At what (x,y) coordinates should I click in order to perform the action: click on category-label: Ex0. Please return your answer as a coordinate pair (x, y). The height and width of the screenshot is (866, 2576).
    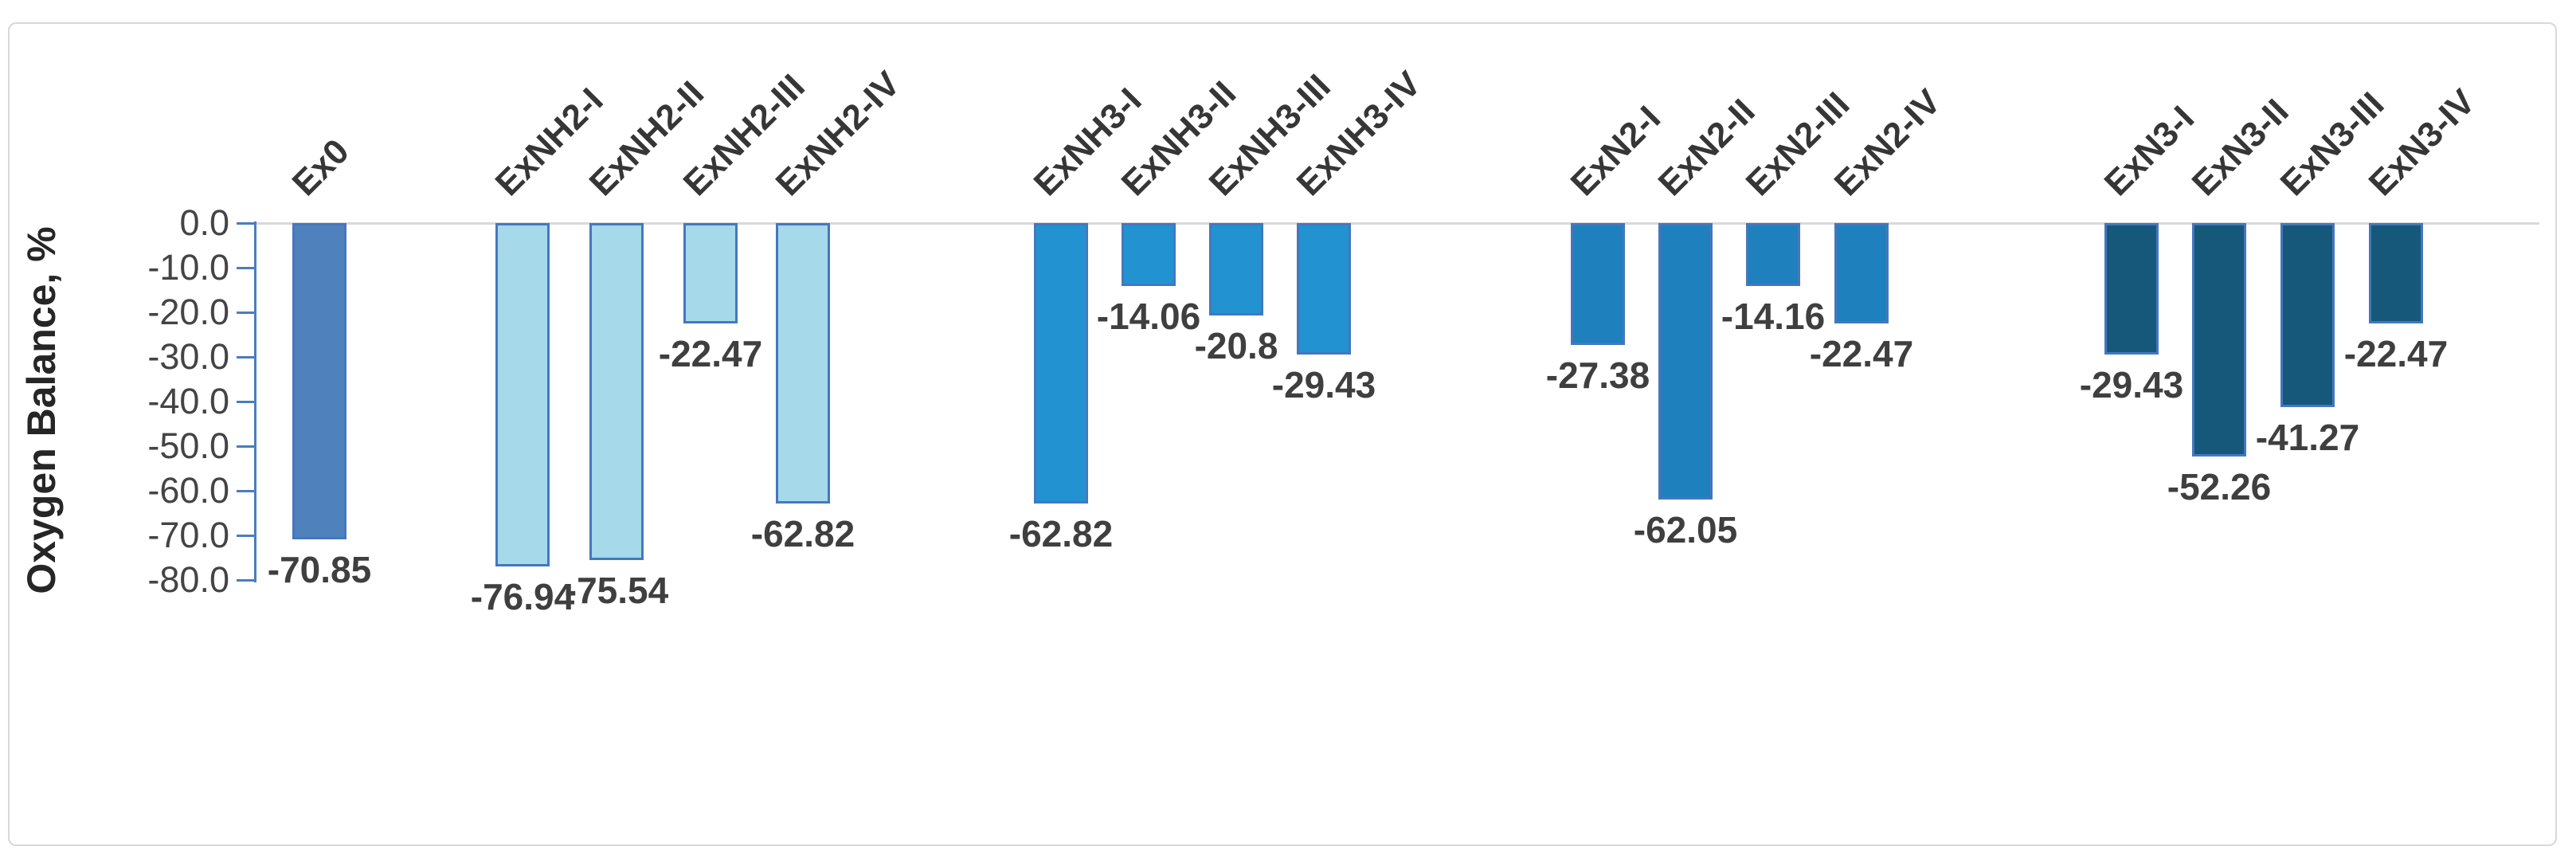
    Looking at the image, I should click on (320, 167).